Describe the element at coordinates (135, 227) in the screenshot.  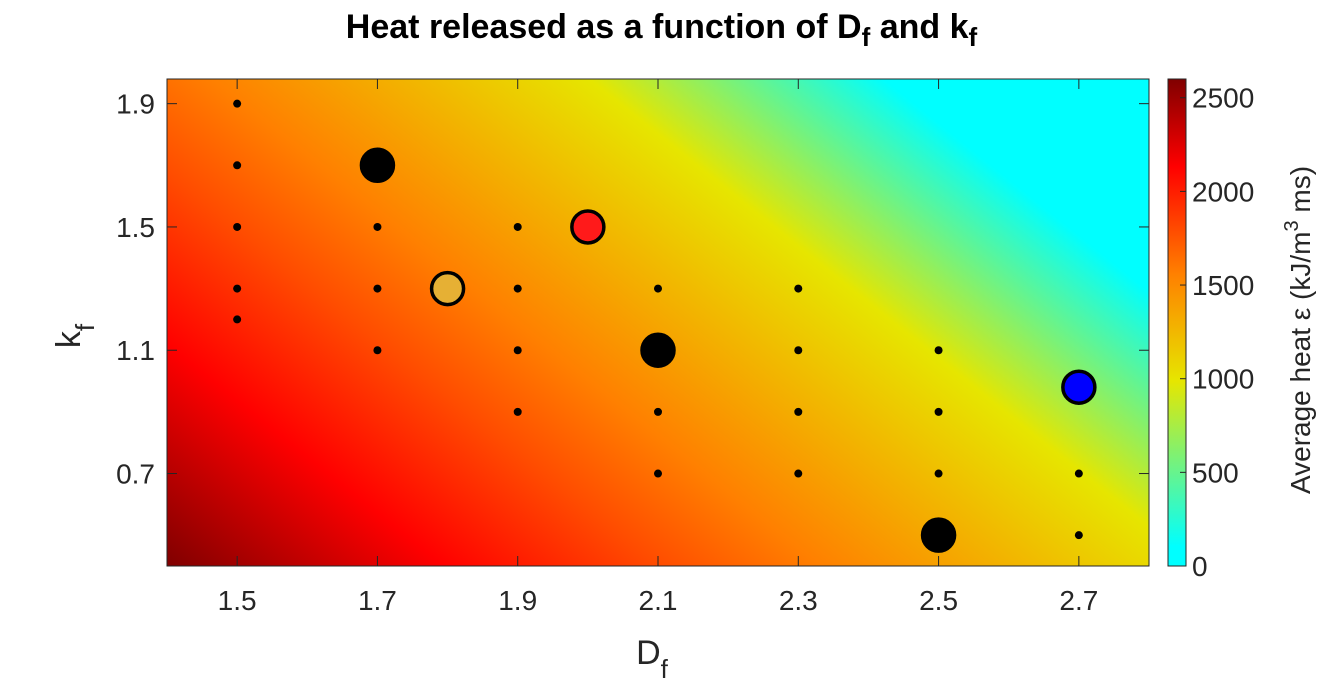
I see `y-tick-label: 1.5` at that location.